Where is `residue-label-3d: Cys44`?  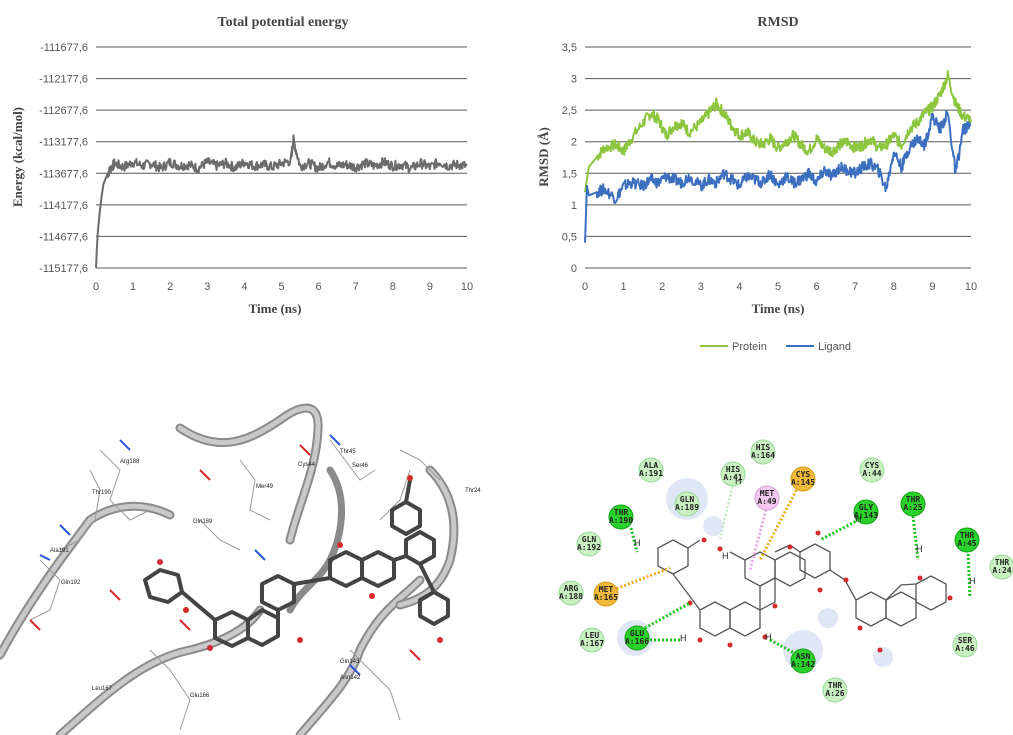
residue-label-3d: Cys44 is located at coordinates (307, 465).